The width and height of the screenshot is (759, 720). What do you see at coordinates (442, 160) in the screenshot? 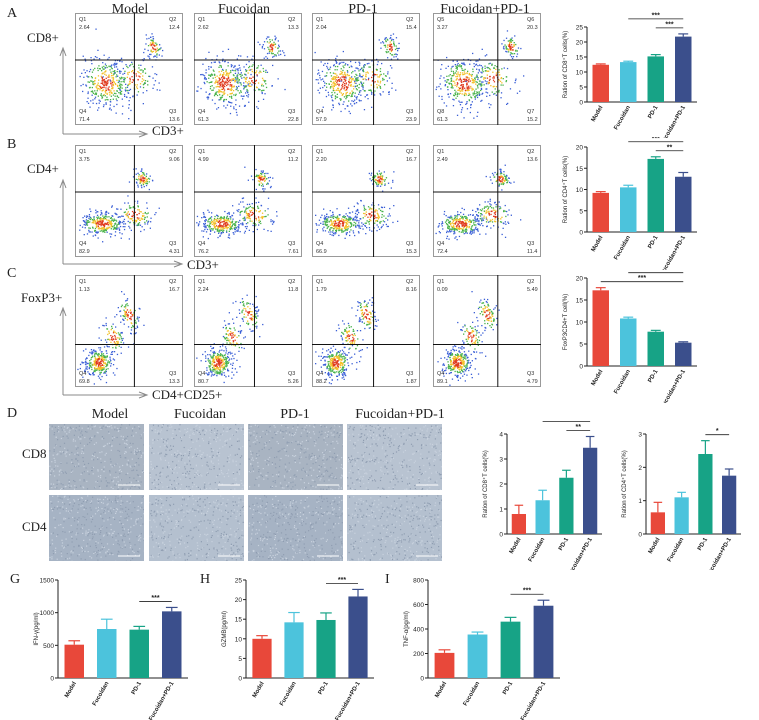
I see `quadrant-value: 2.49` at bounding box center [442, 160].